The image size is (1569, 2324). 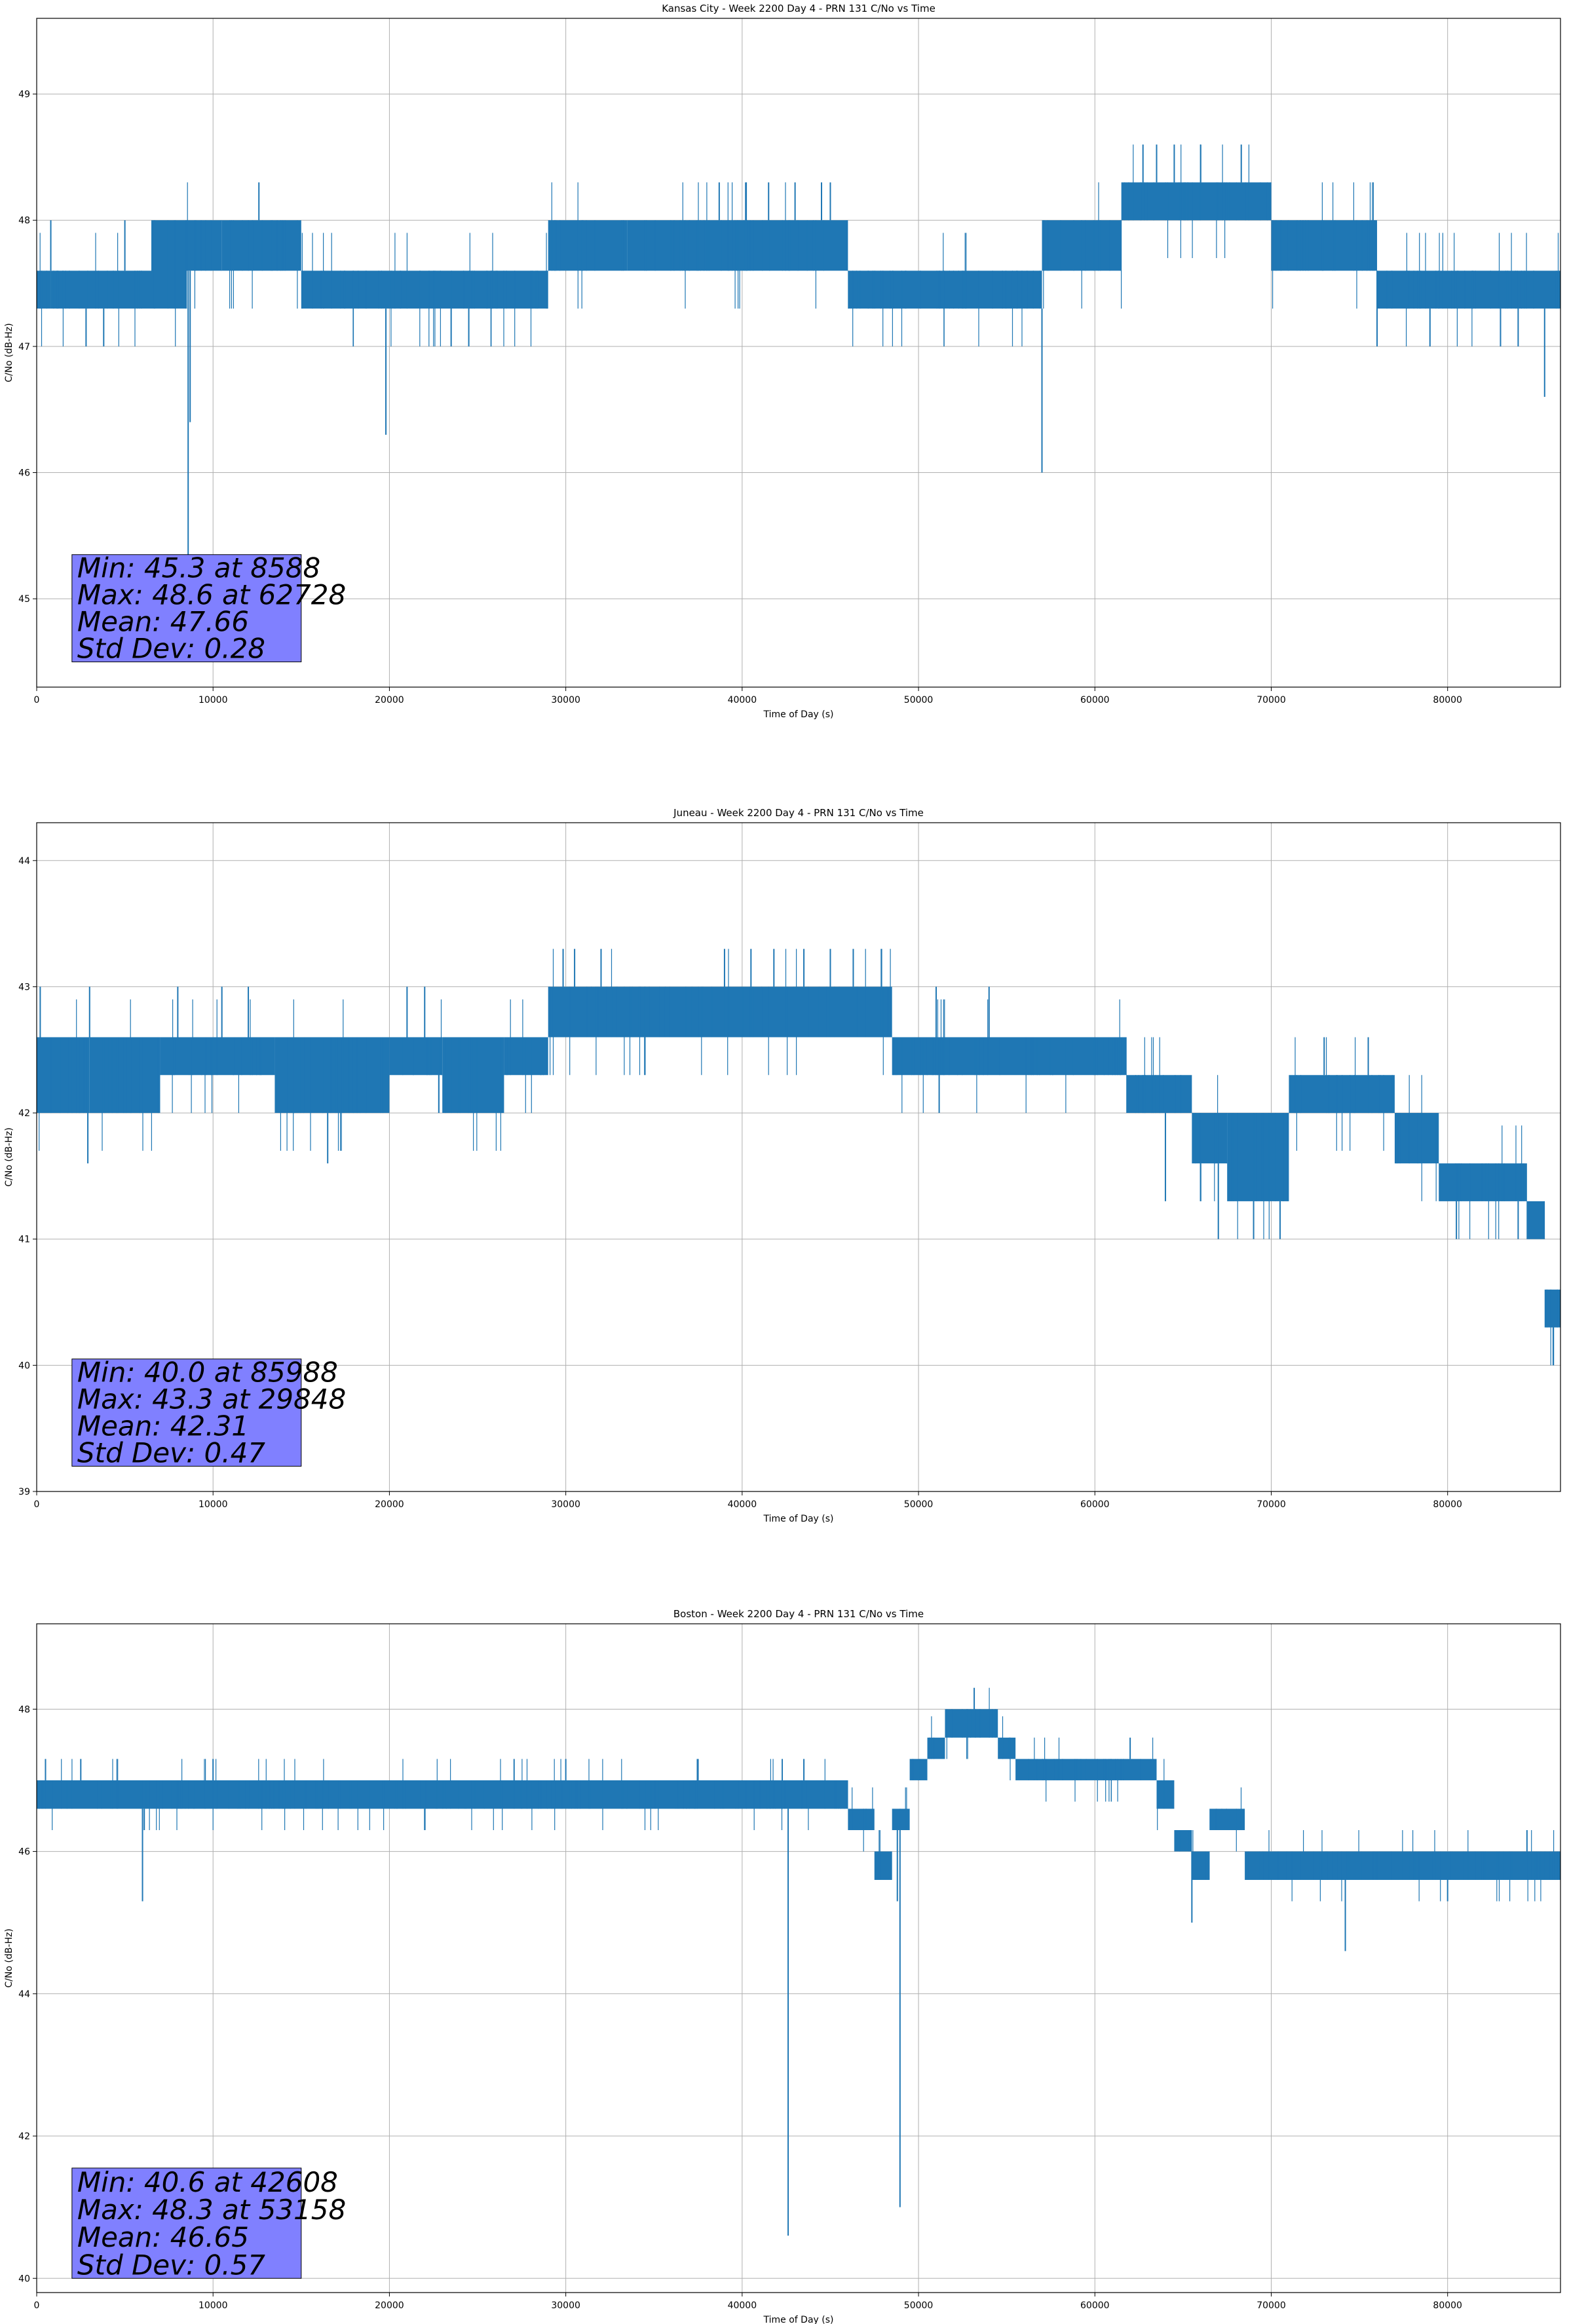 What do you see at coordinates (24, 95) in the screenshot?
I see `y-tick-label: 49` at bounding box center [24, 95].